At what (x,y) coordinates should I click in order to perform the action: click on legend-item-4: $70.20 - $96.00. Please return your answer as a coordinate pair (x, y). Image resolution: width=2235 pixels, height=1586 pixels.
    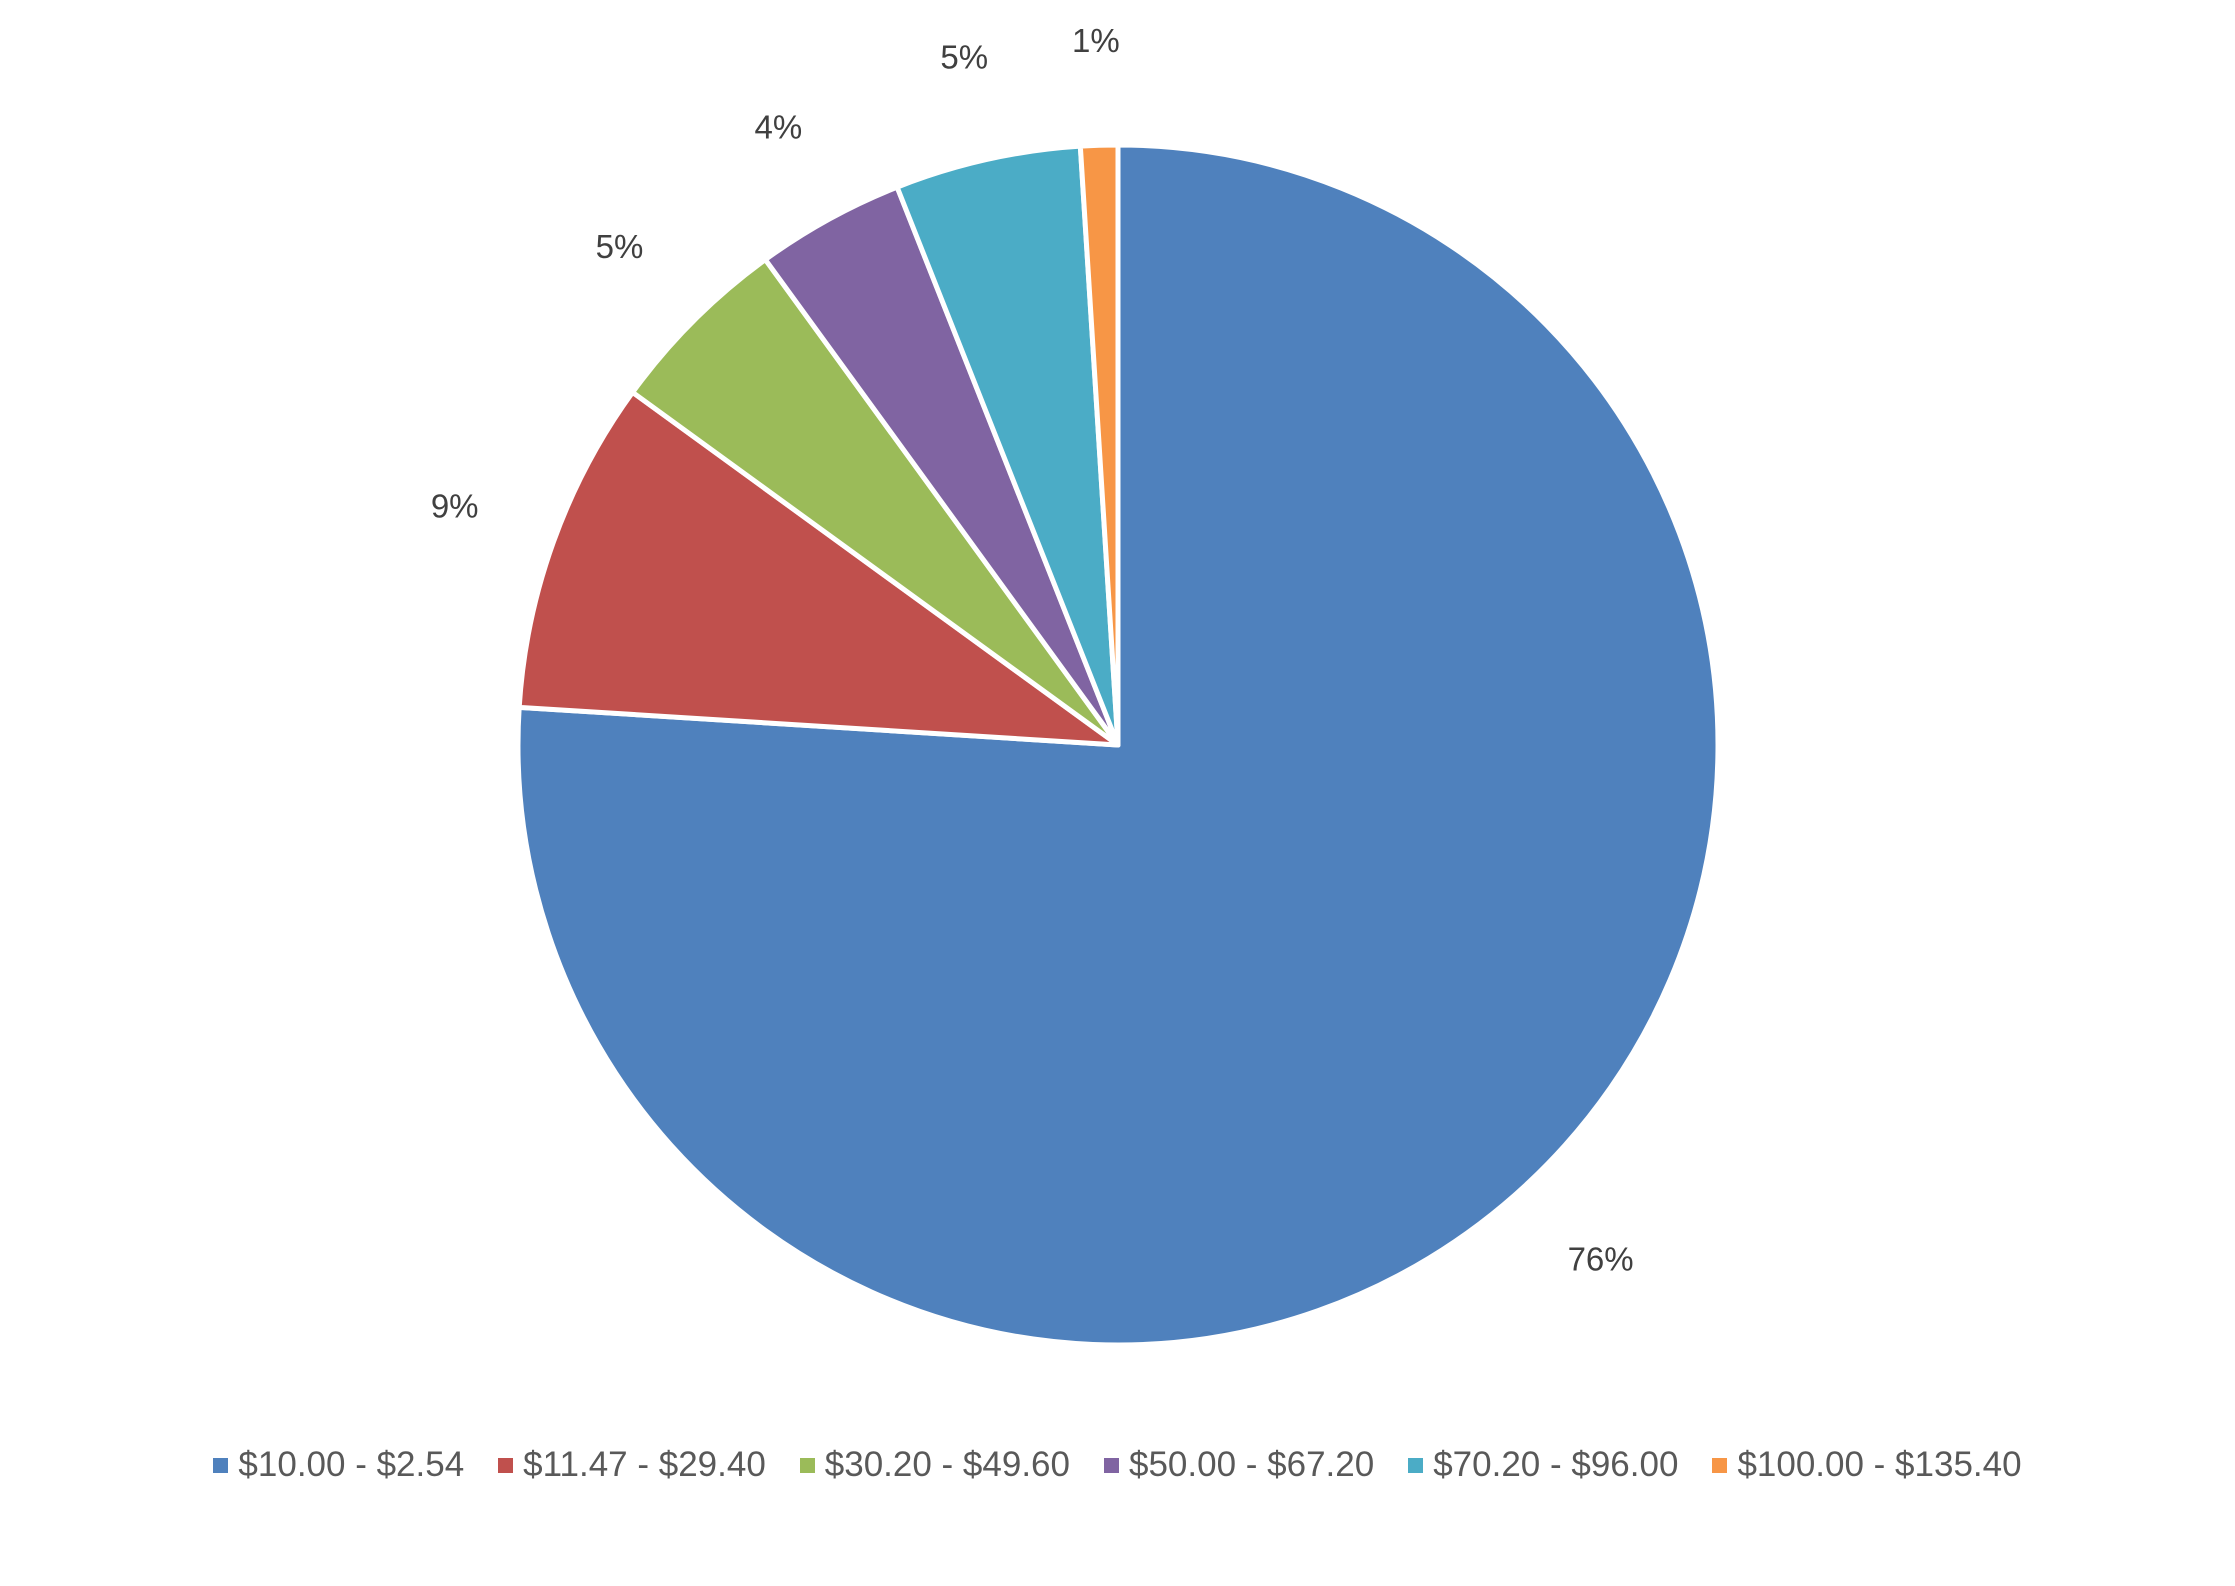
    Looking at the image, I should click on (1543, 1465).